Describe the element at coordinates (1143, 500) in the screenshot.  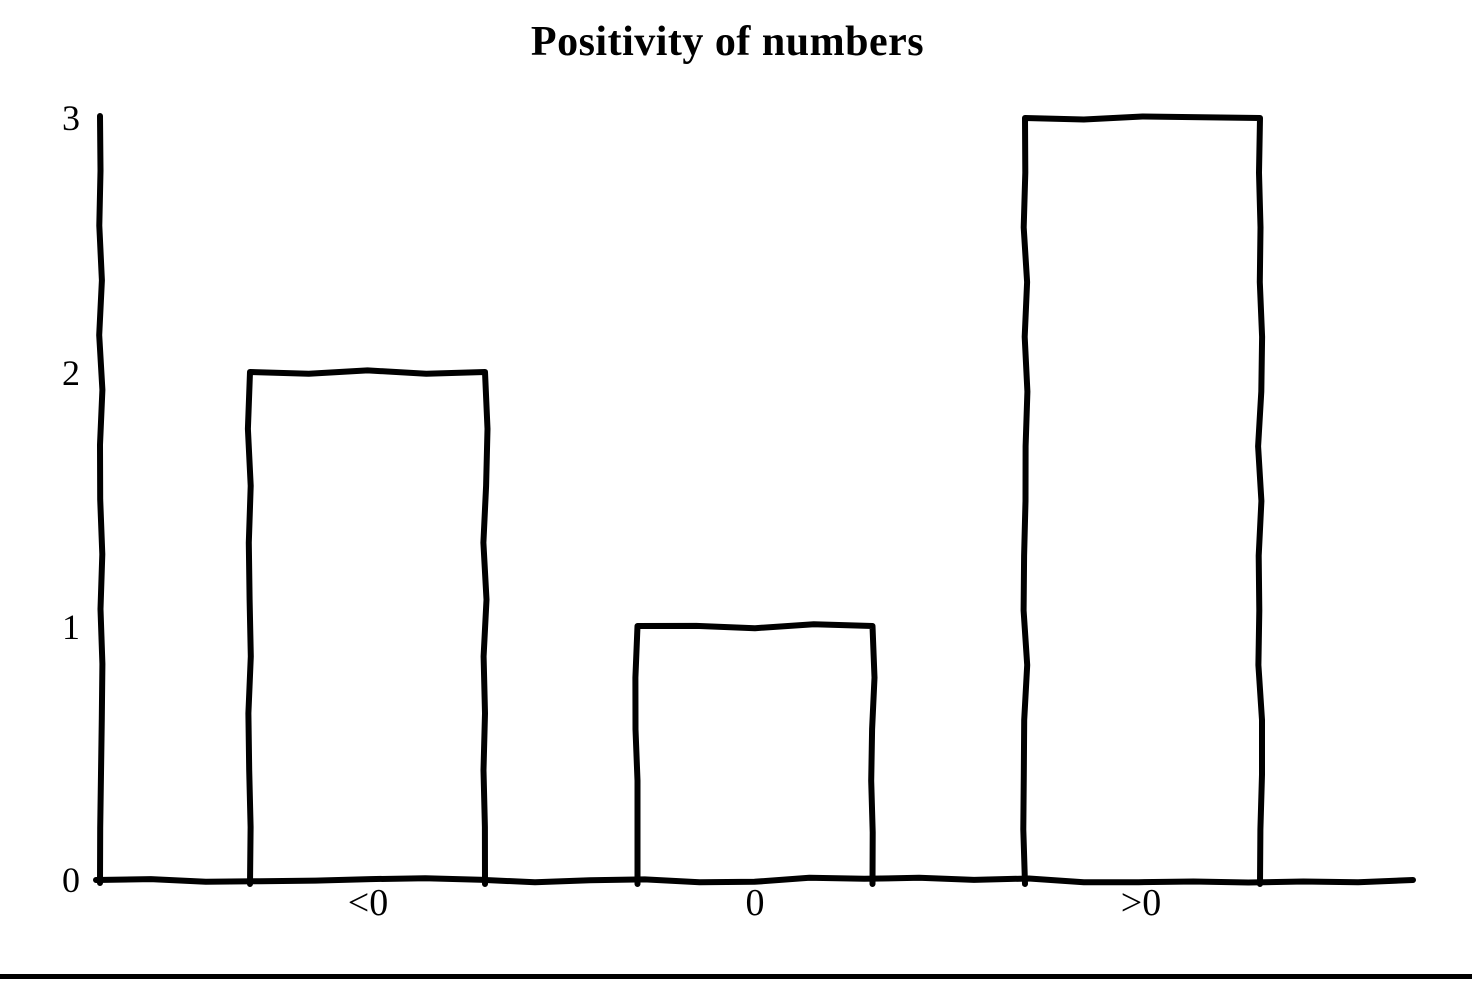
I see `bar-gt0` at that location.